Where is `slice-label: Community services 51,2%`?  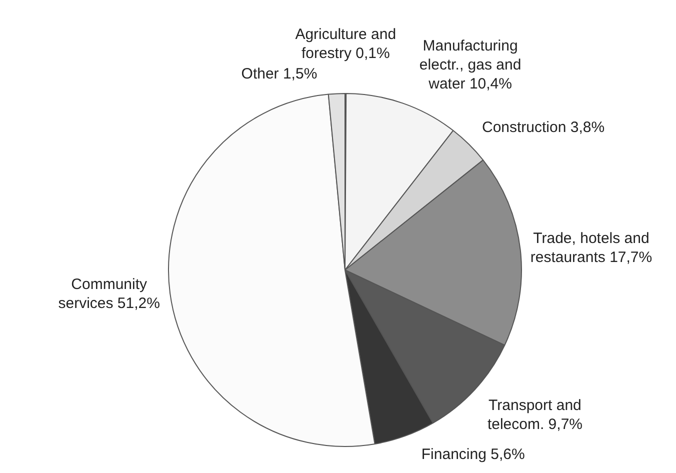
slice-label: Community services 51,2% is located at coordinates (109, 294).